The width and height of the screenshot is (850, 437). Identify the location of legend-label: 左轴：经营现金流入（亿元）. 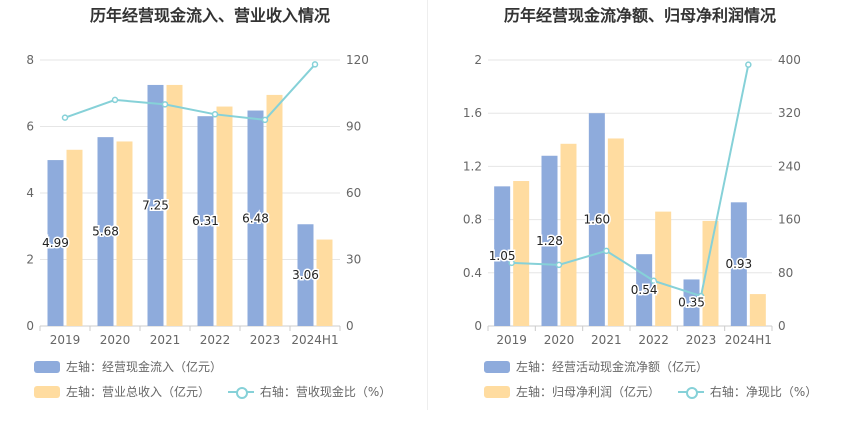
(144, 366).